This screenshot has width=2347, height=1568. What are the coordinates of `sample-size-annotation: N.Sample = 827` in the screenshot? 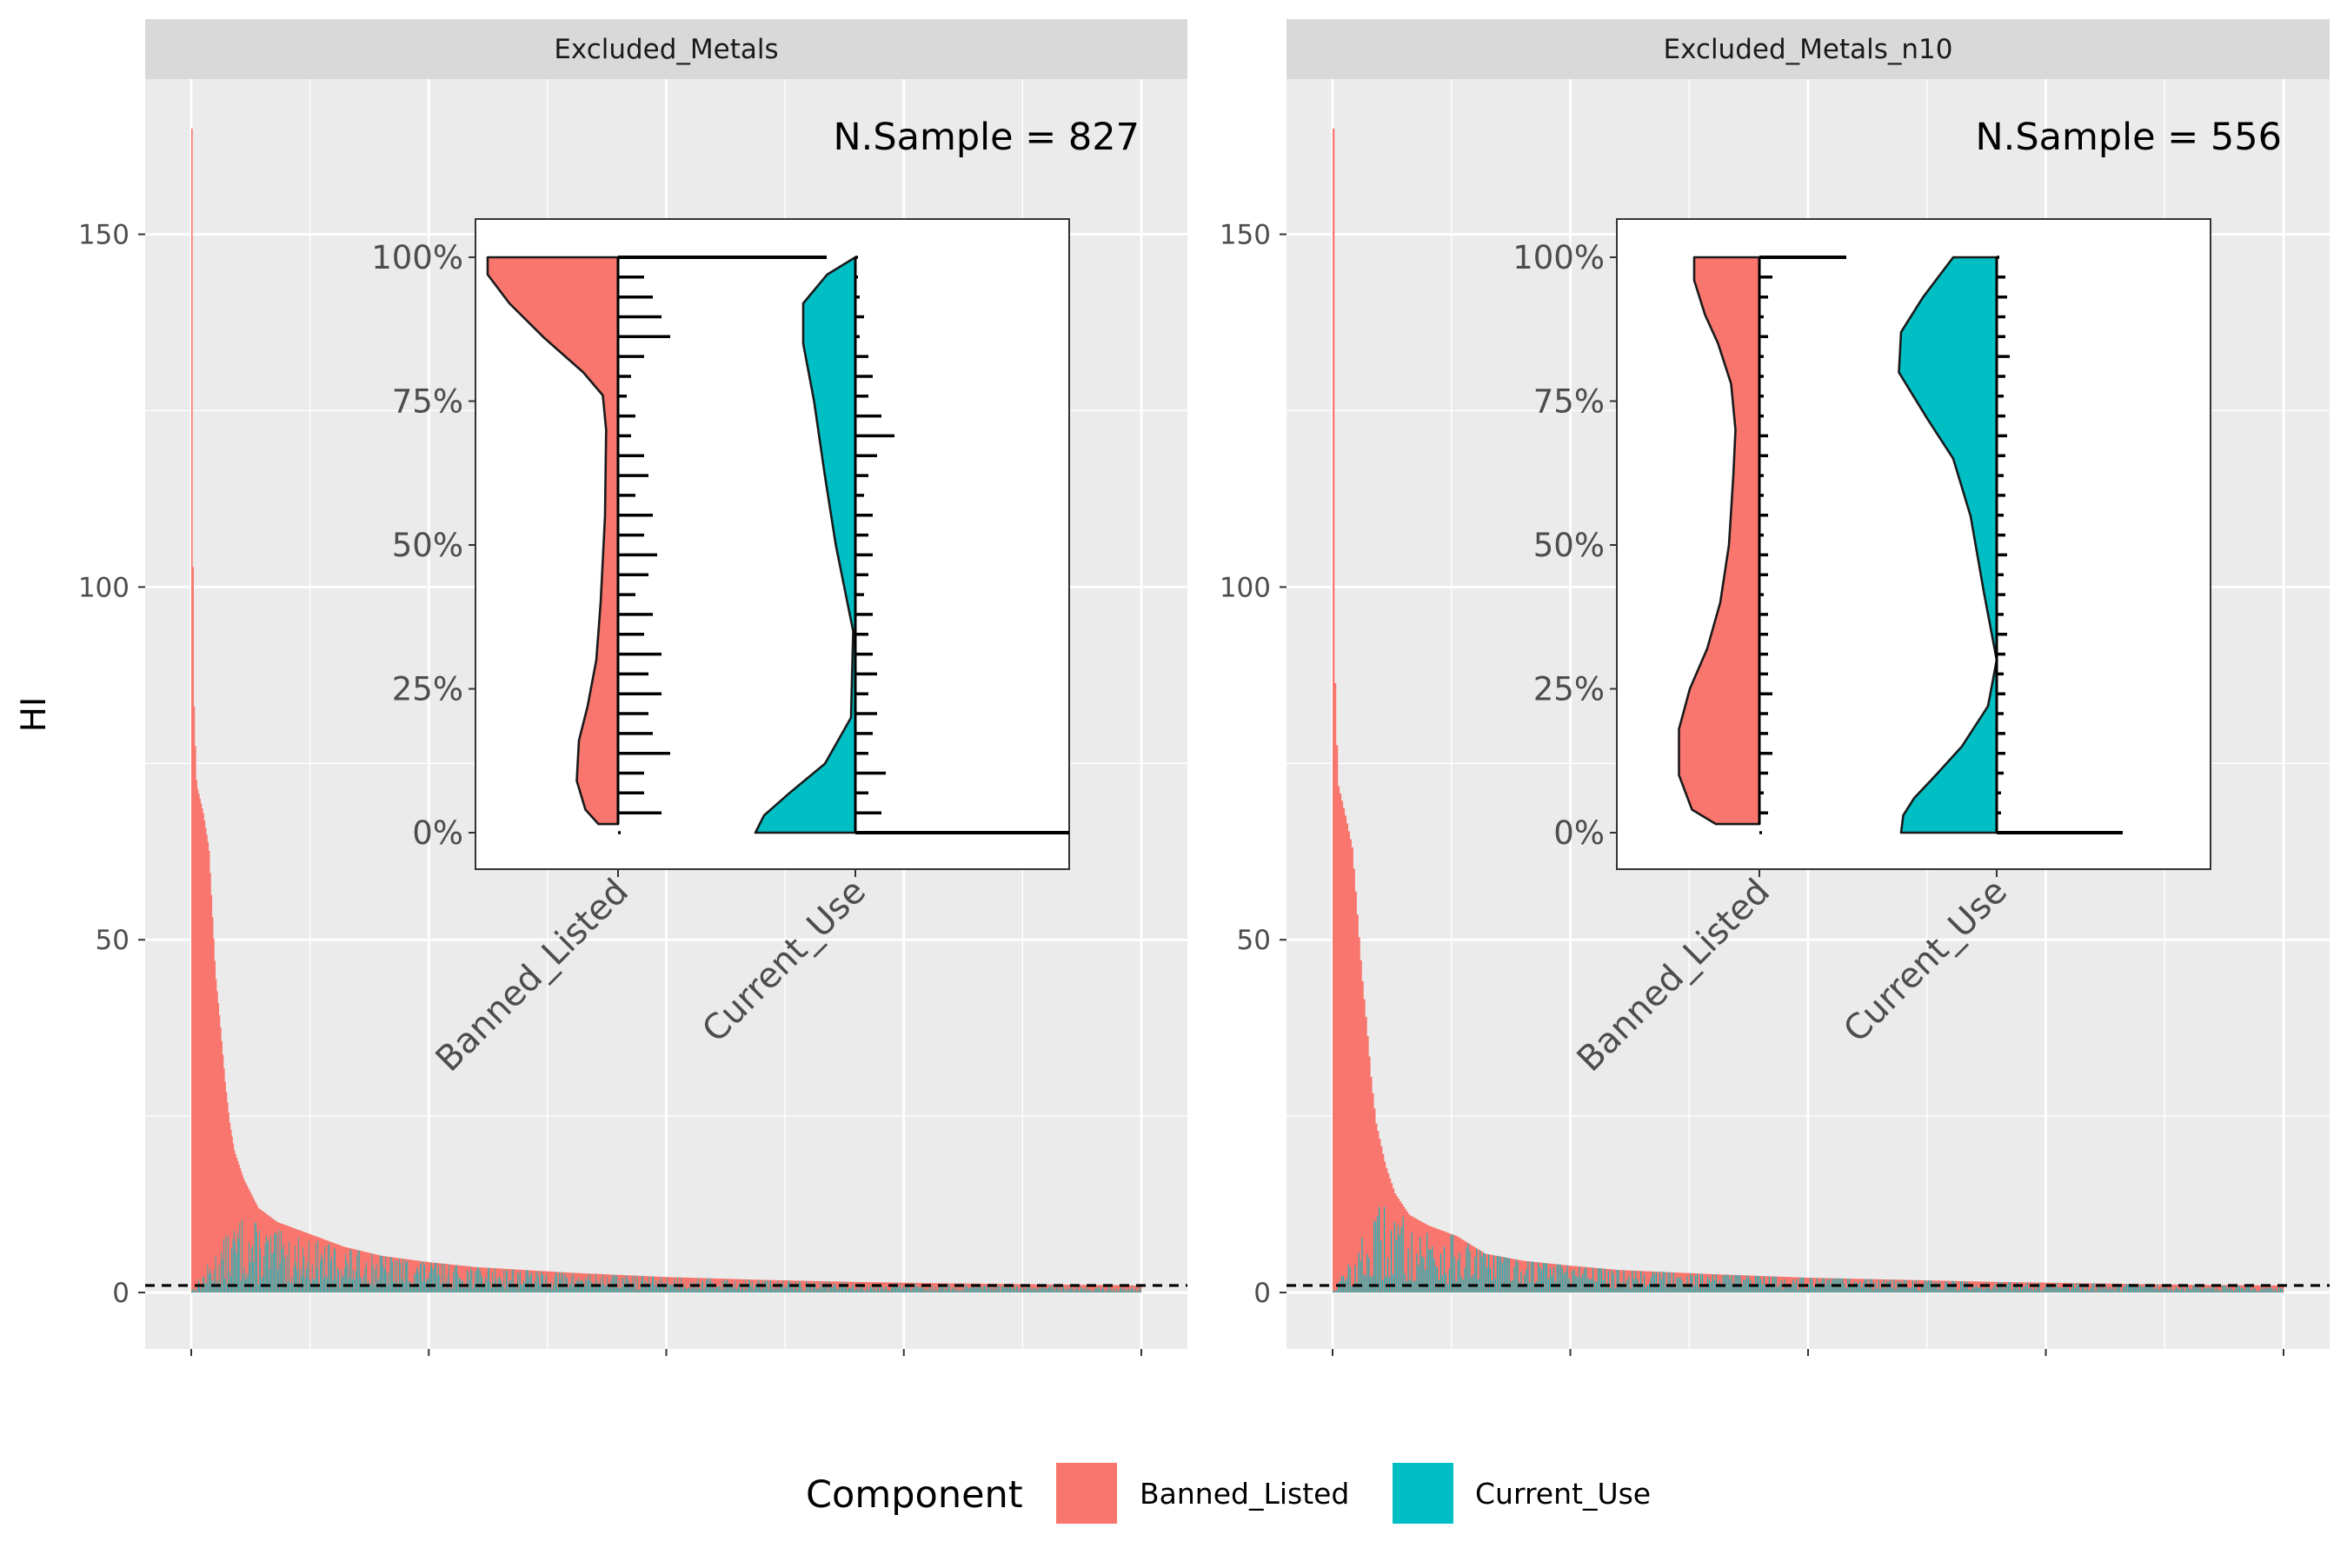 It's located at (987, 137).